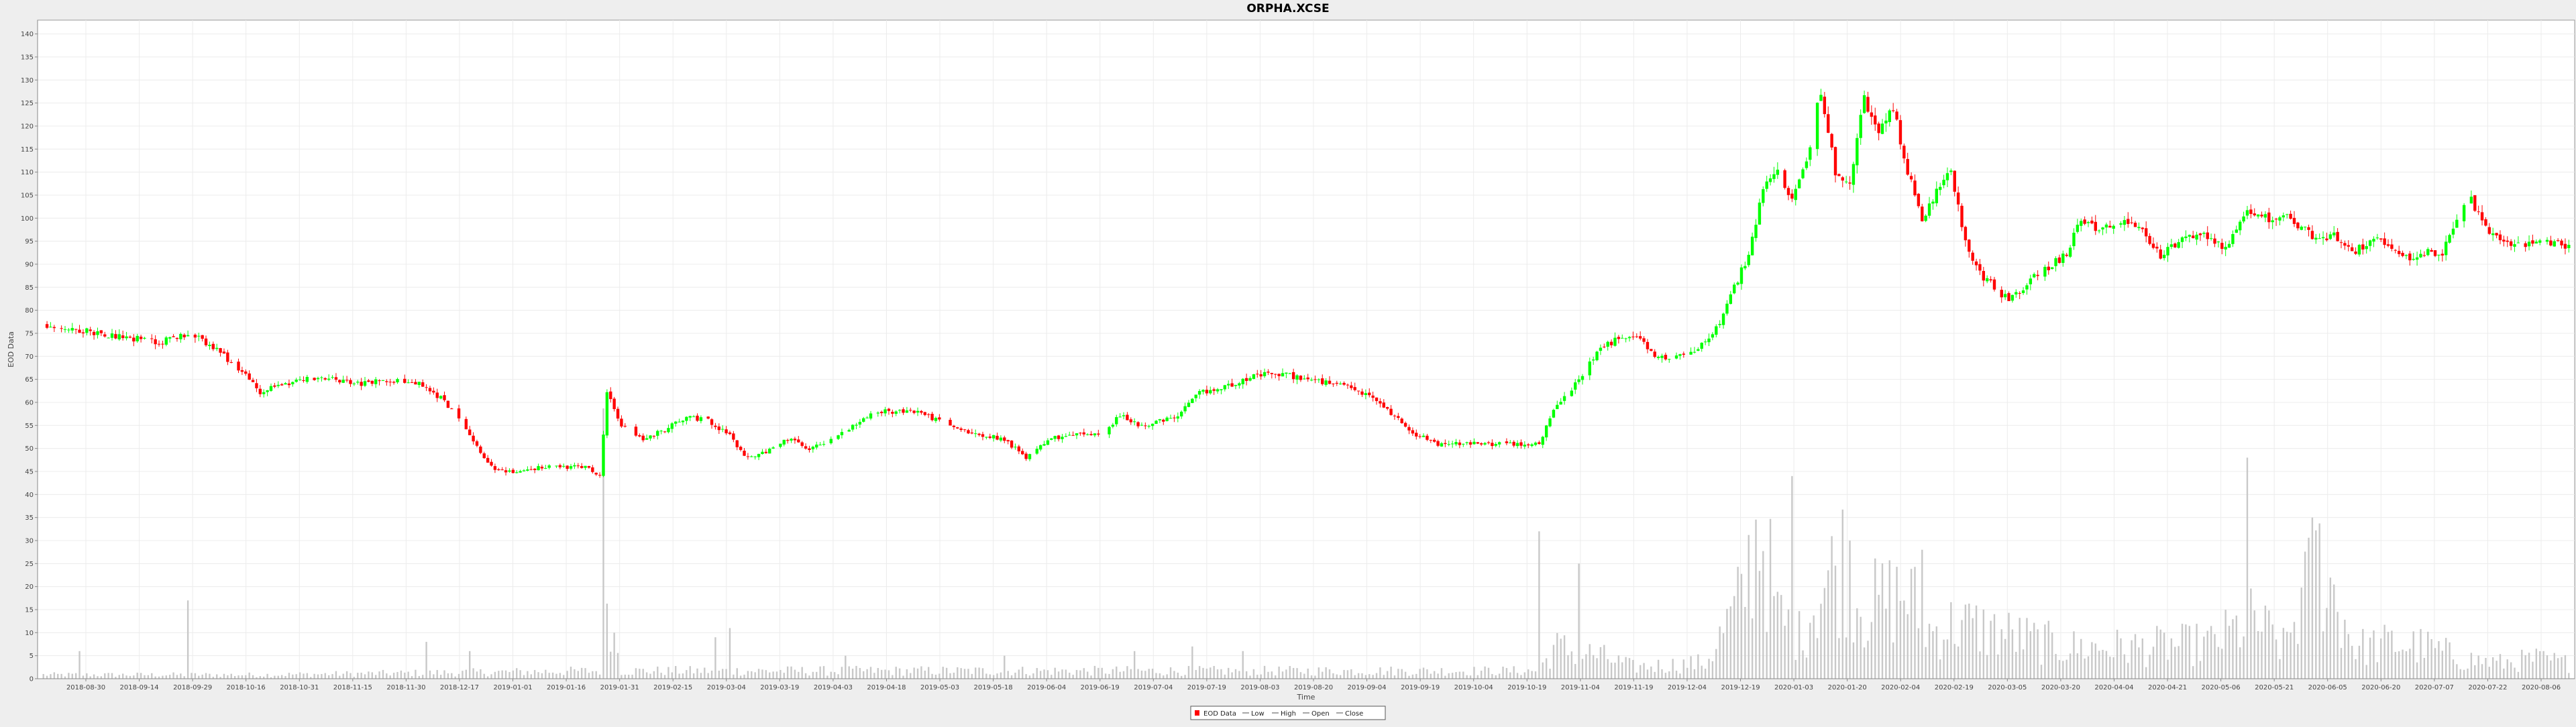 The height and width of the screenshot is (727, 2576). I want to click on x-tick-label: 2020-08-06, so click(2541, 687).